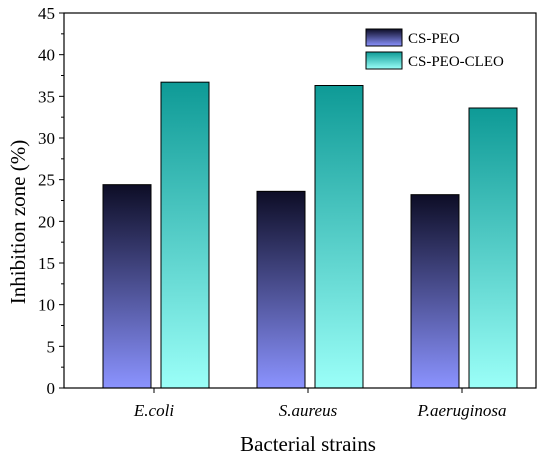  What do you see at coordinates (493, 248) in the screenshot?
I see `bar-cs-peo-cleo-p-aeruginosa` at bounding box center [493, 248].